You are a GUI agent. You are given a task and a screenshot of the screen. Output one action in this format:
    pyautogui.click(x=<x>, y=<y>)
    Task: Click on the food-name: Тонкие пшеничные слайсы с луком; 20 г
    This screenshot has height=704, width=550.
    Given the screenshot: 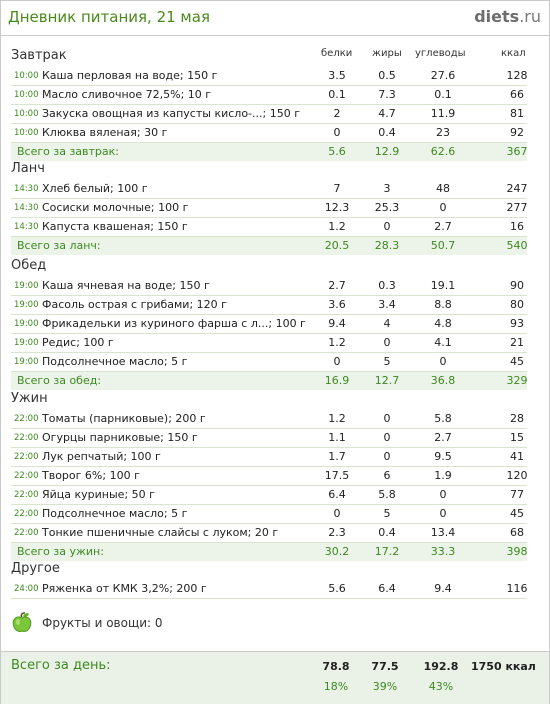 What is the action you would take?
    pyautogui.click(x=160, y=532)
    